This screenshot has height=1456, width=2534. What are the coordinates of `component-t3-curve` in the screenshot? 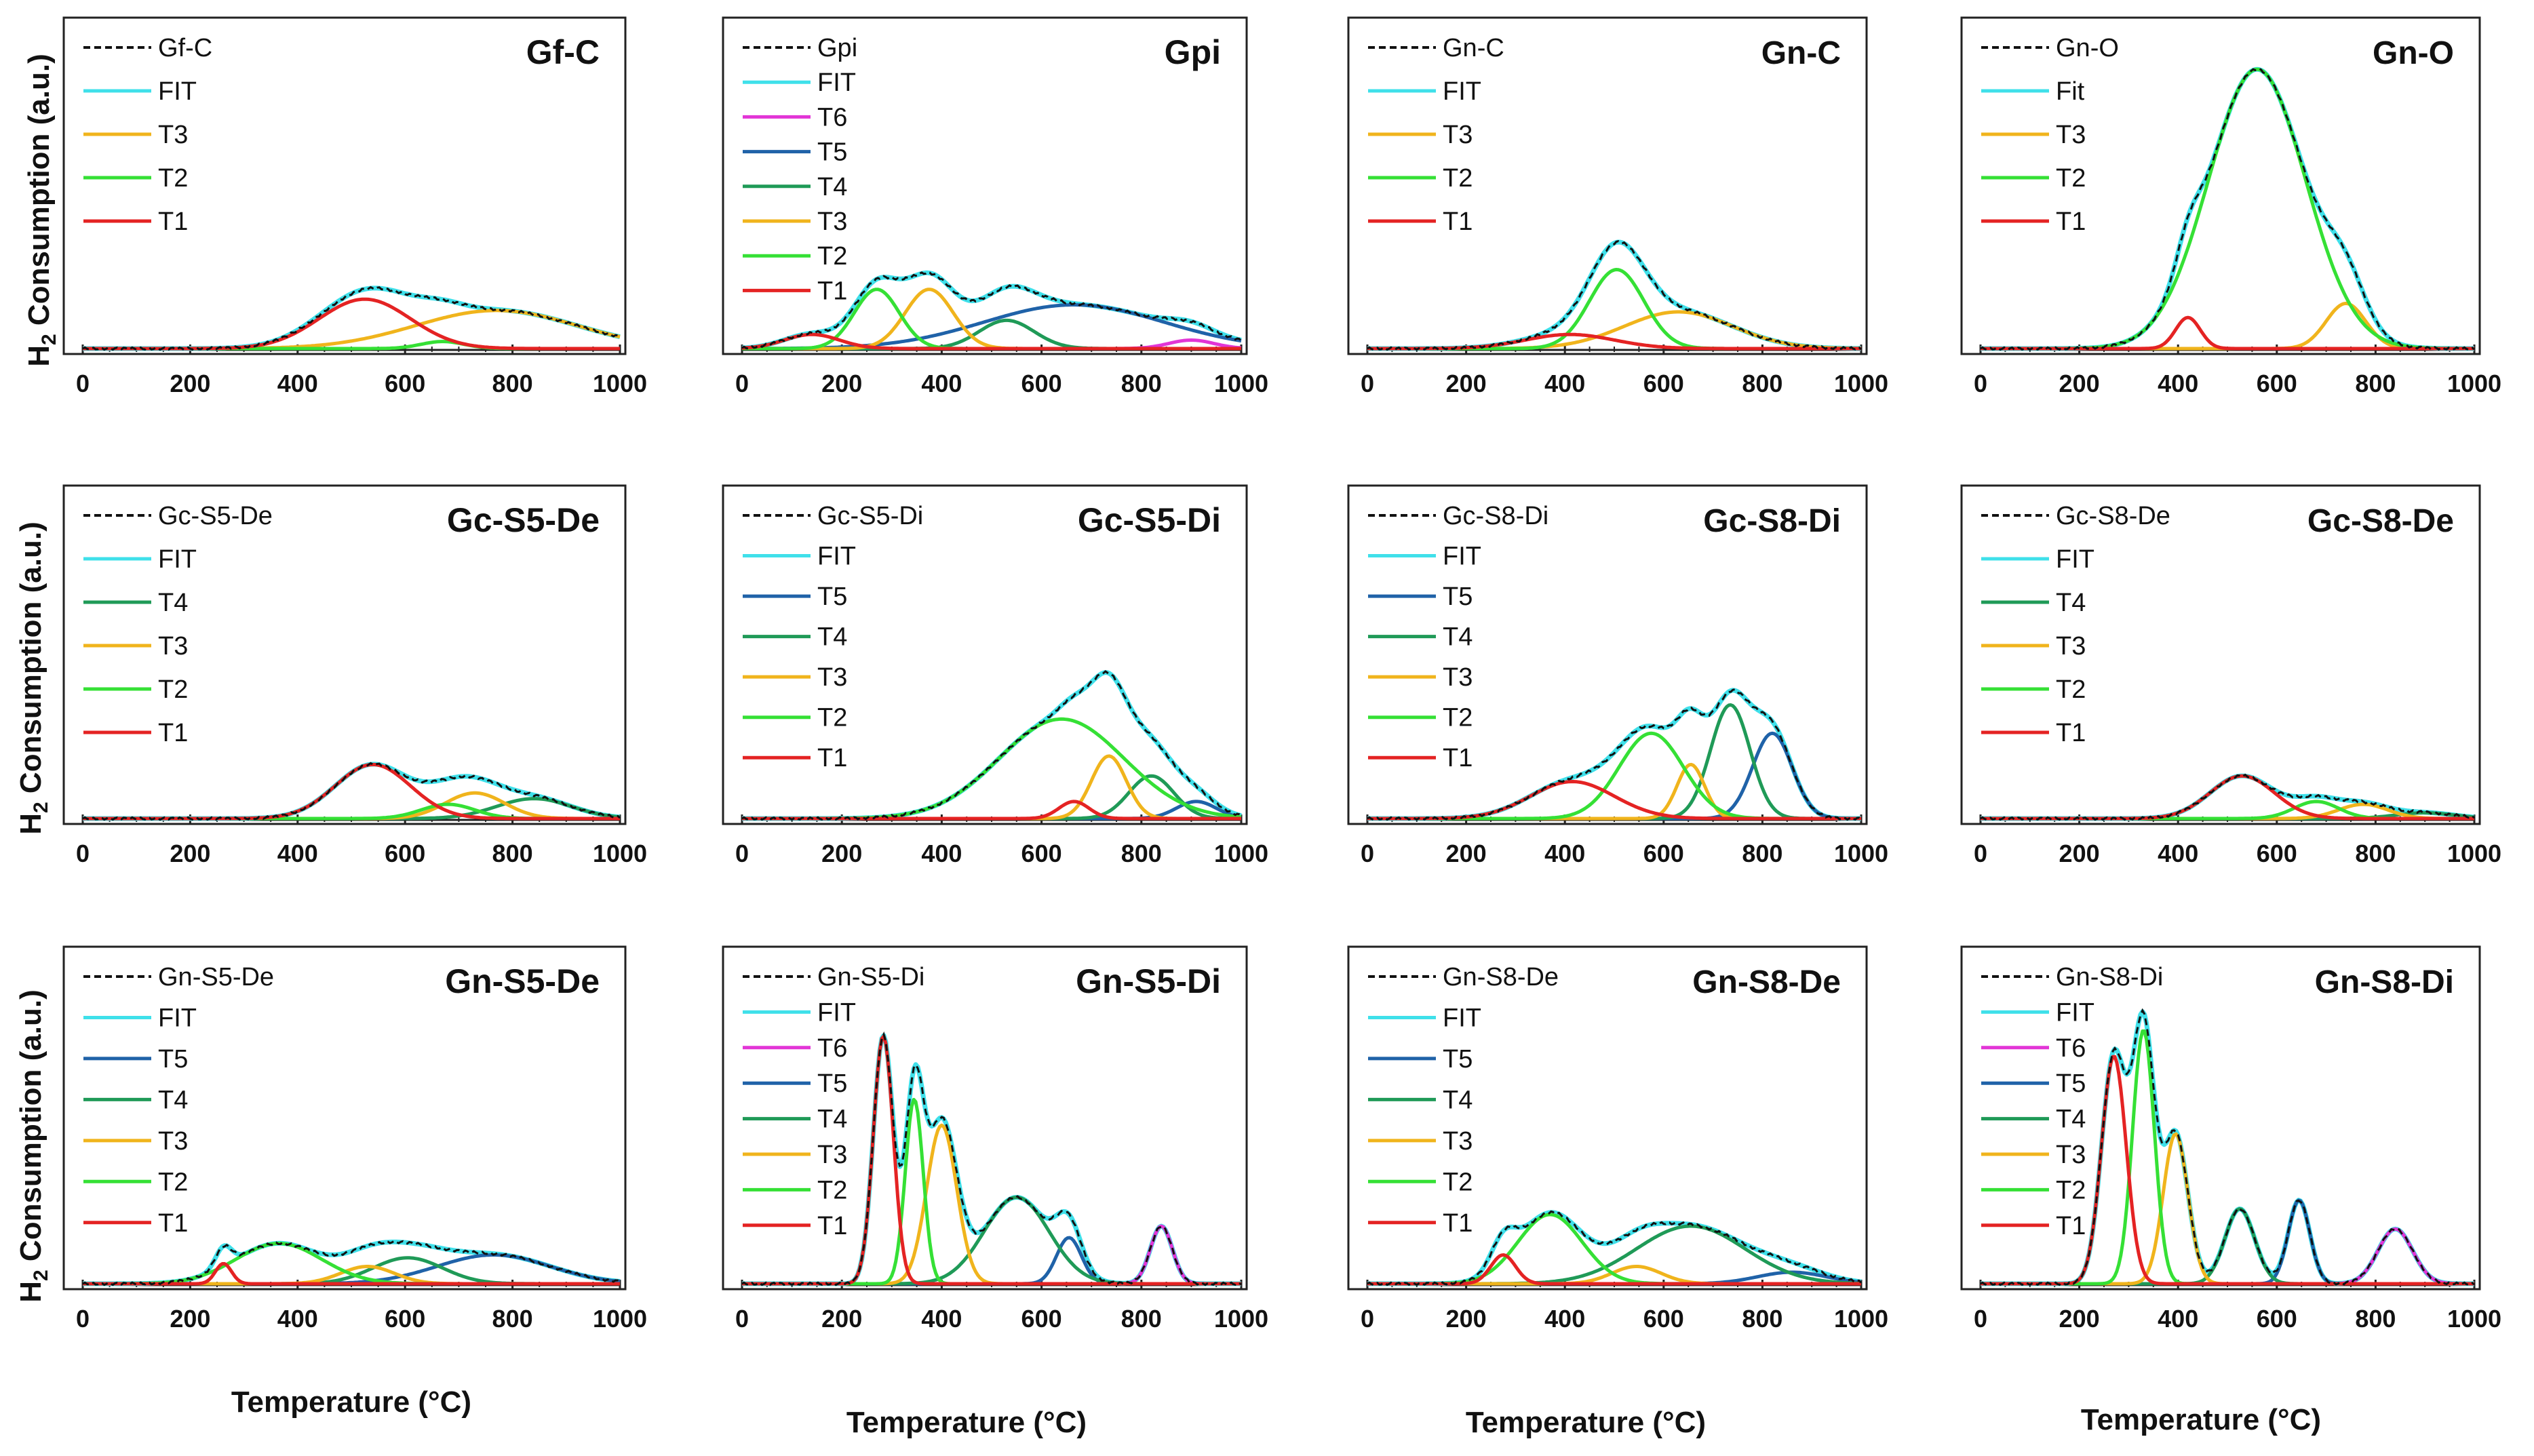 It's located at (2227, 1209).